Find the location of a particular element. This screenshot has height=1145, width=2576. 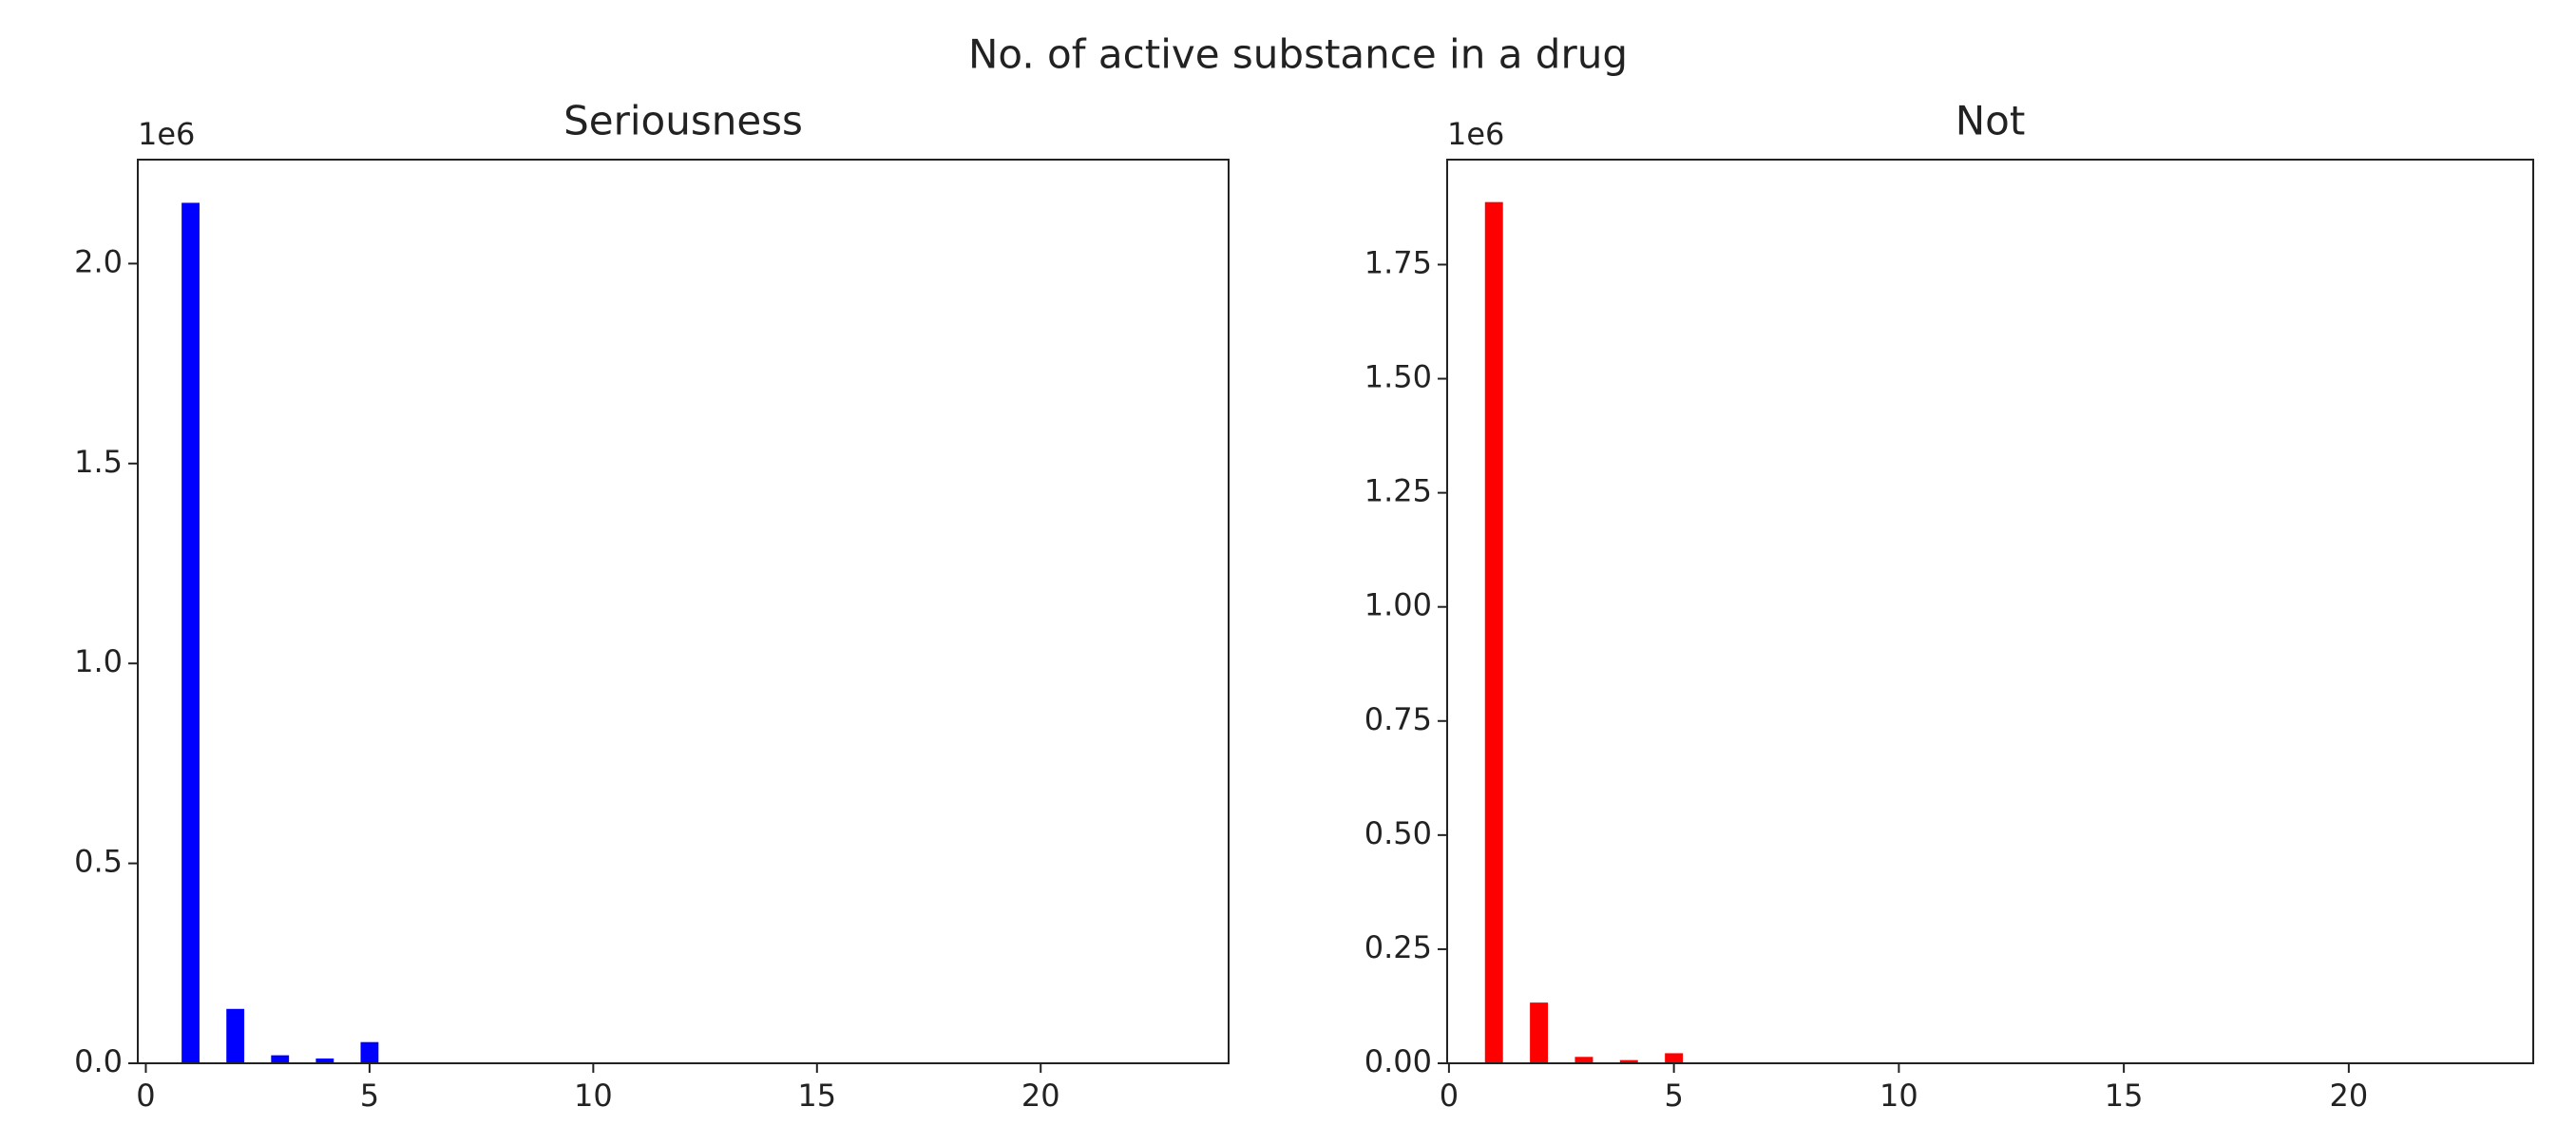

y-tick-label: 1.25 is located at coordinates (1398, 491).